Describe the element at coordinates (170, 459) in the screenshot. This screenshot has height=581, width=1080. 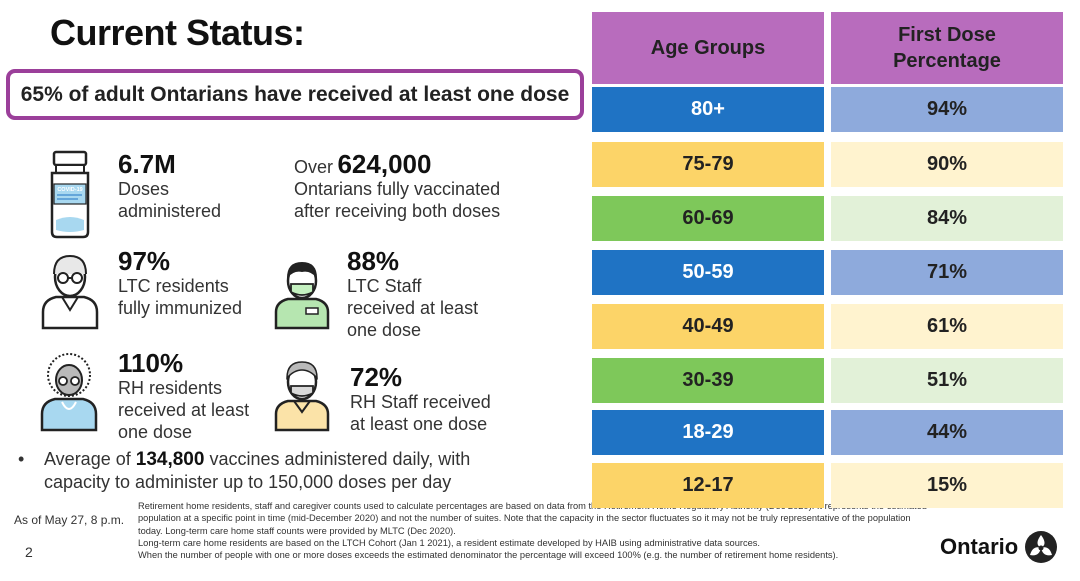
I see `bullet-value: 134,800` at that location.